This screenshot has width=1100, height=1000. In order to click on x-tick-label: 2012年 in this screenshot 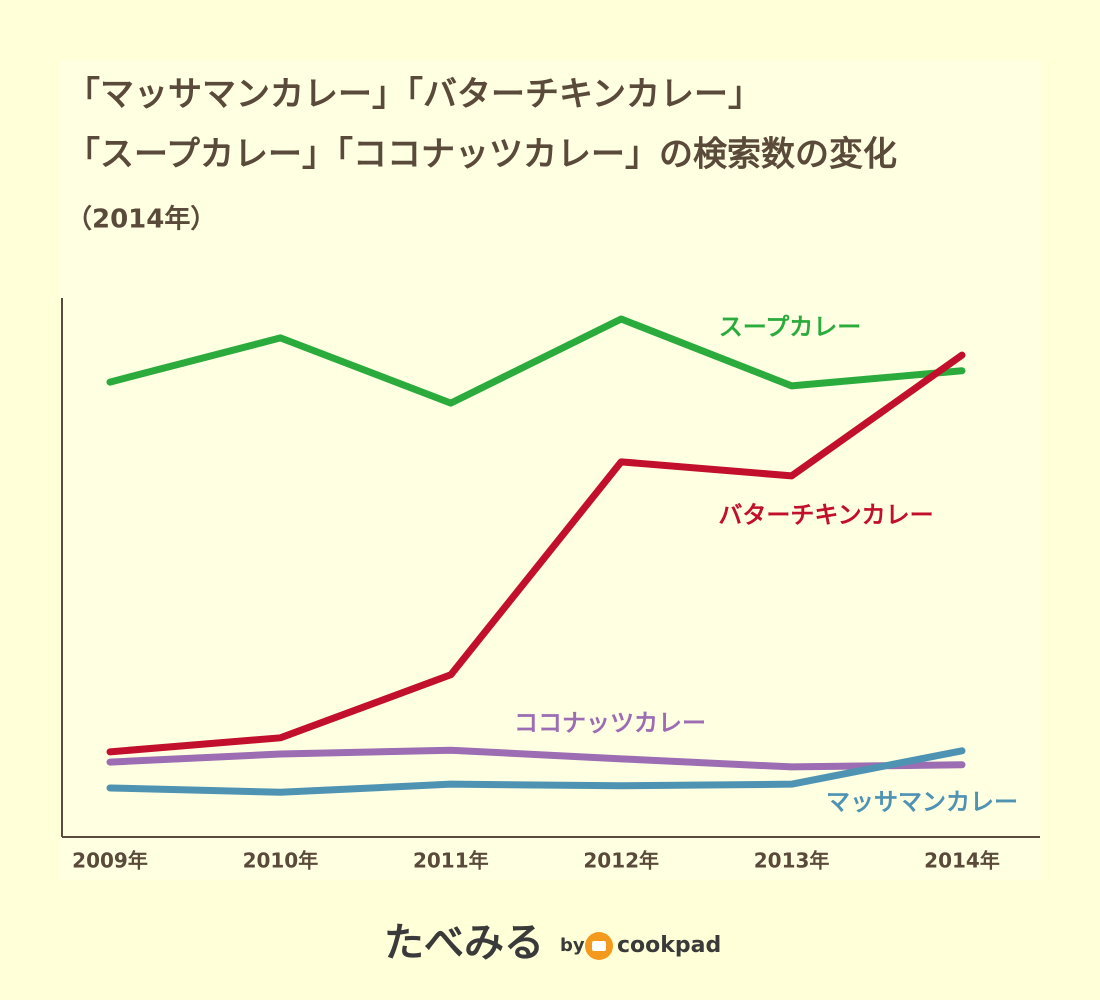, I will do `click(621, 861)`.